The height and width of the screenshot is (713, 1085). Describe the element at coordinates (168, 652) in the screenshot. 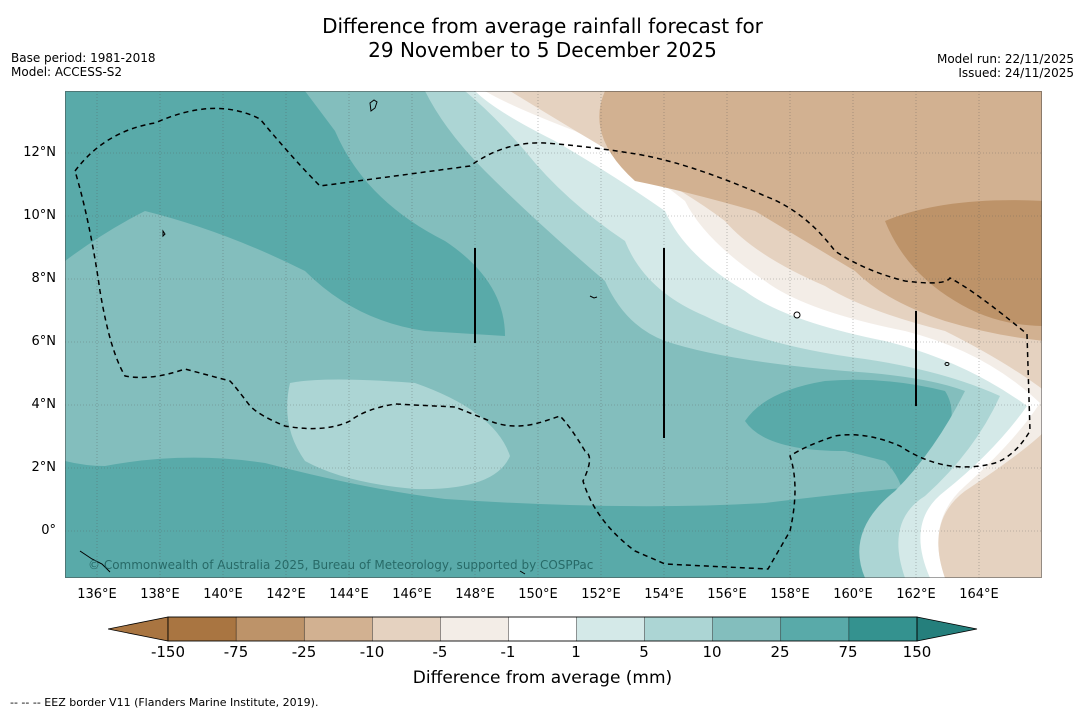

I see `cb-tick-0: -150` at that location.